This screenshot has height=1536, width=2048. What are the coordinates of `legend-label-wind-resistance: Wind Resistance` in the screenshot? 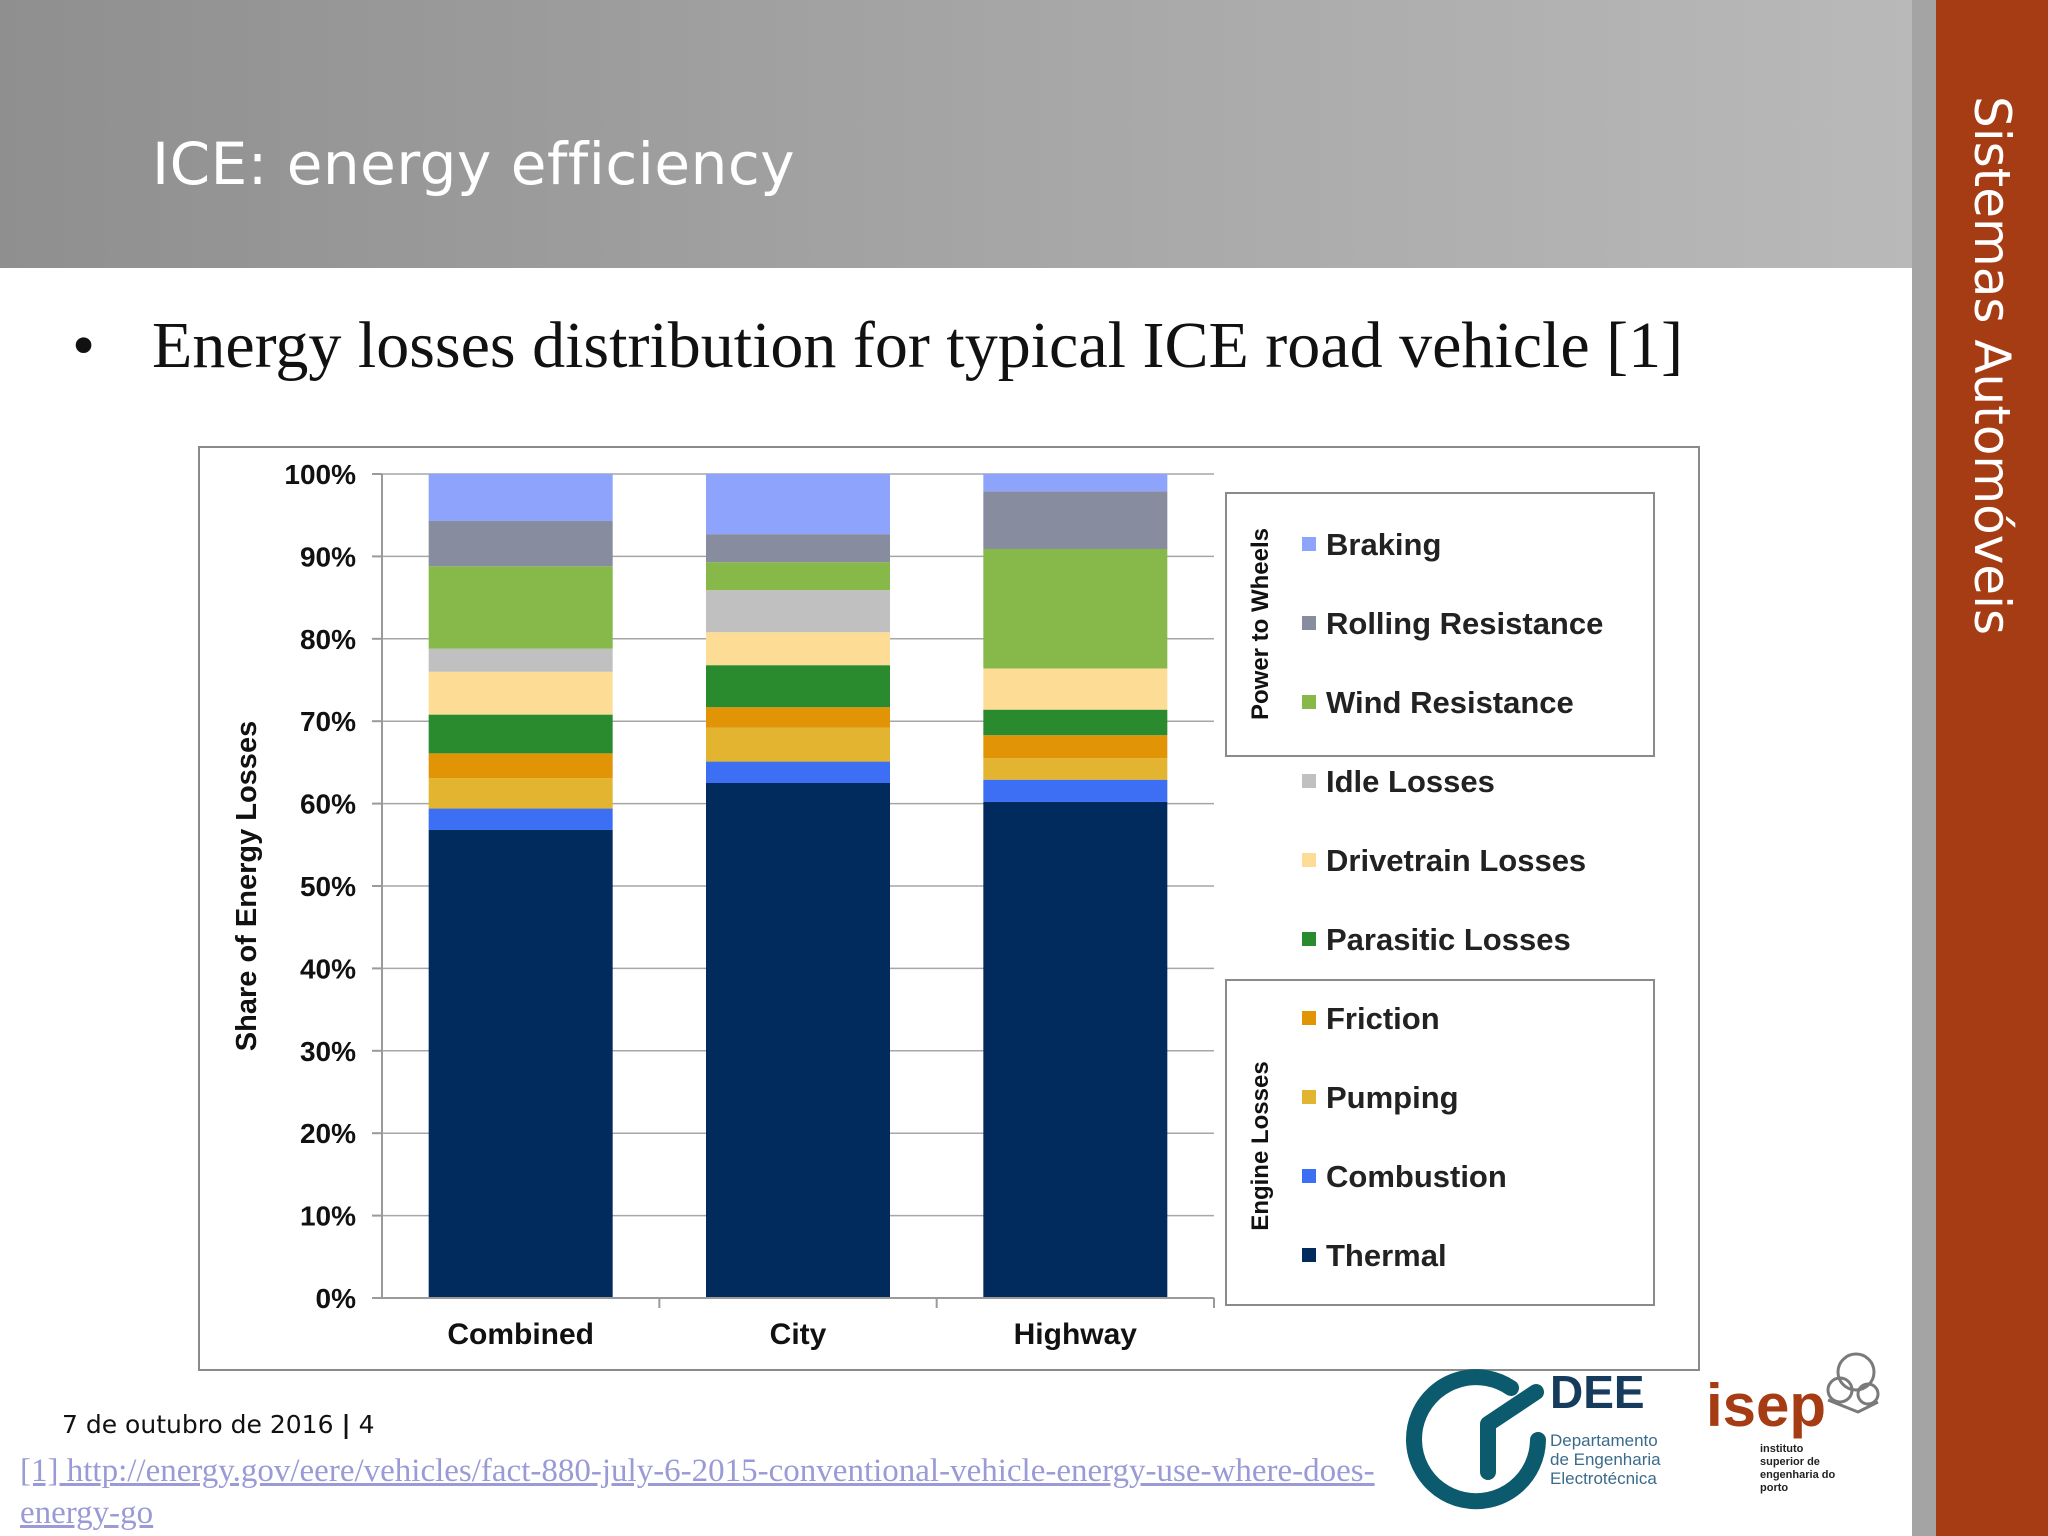 It's located at (1450, 702).